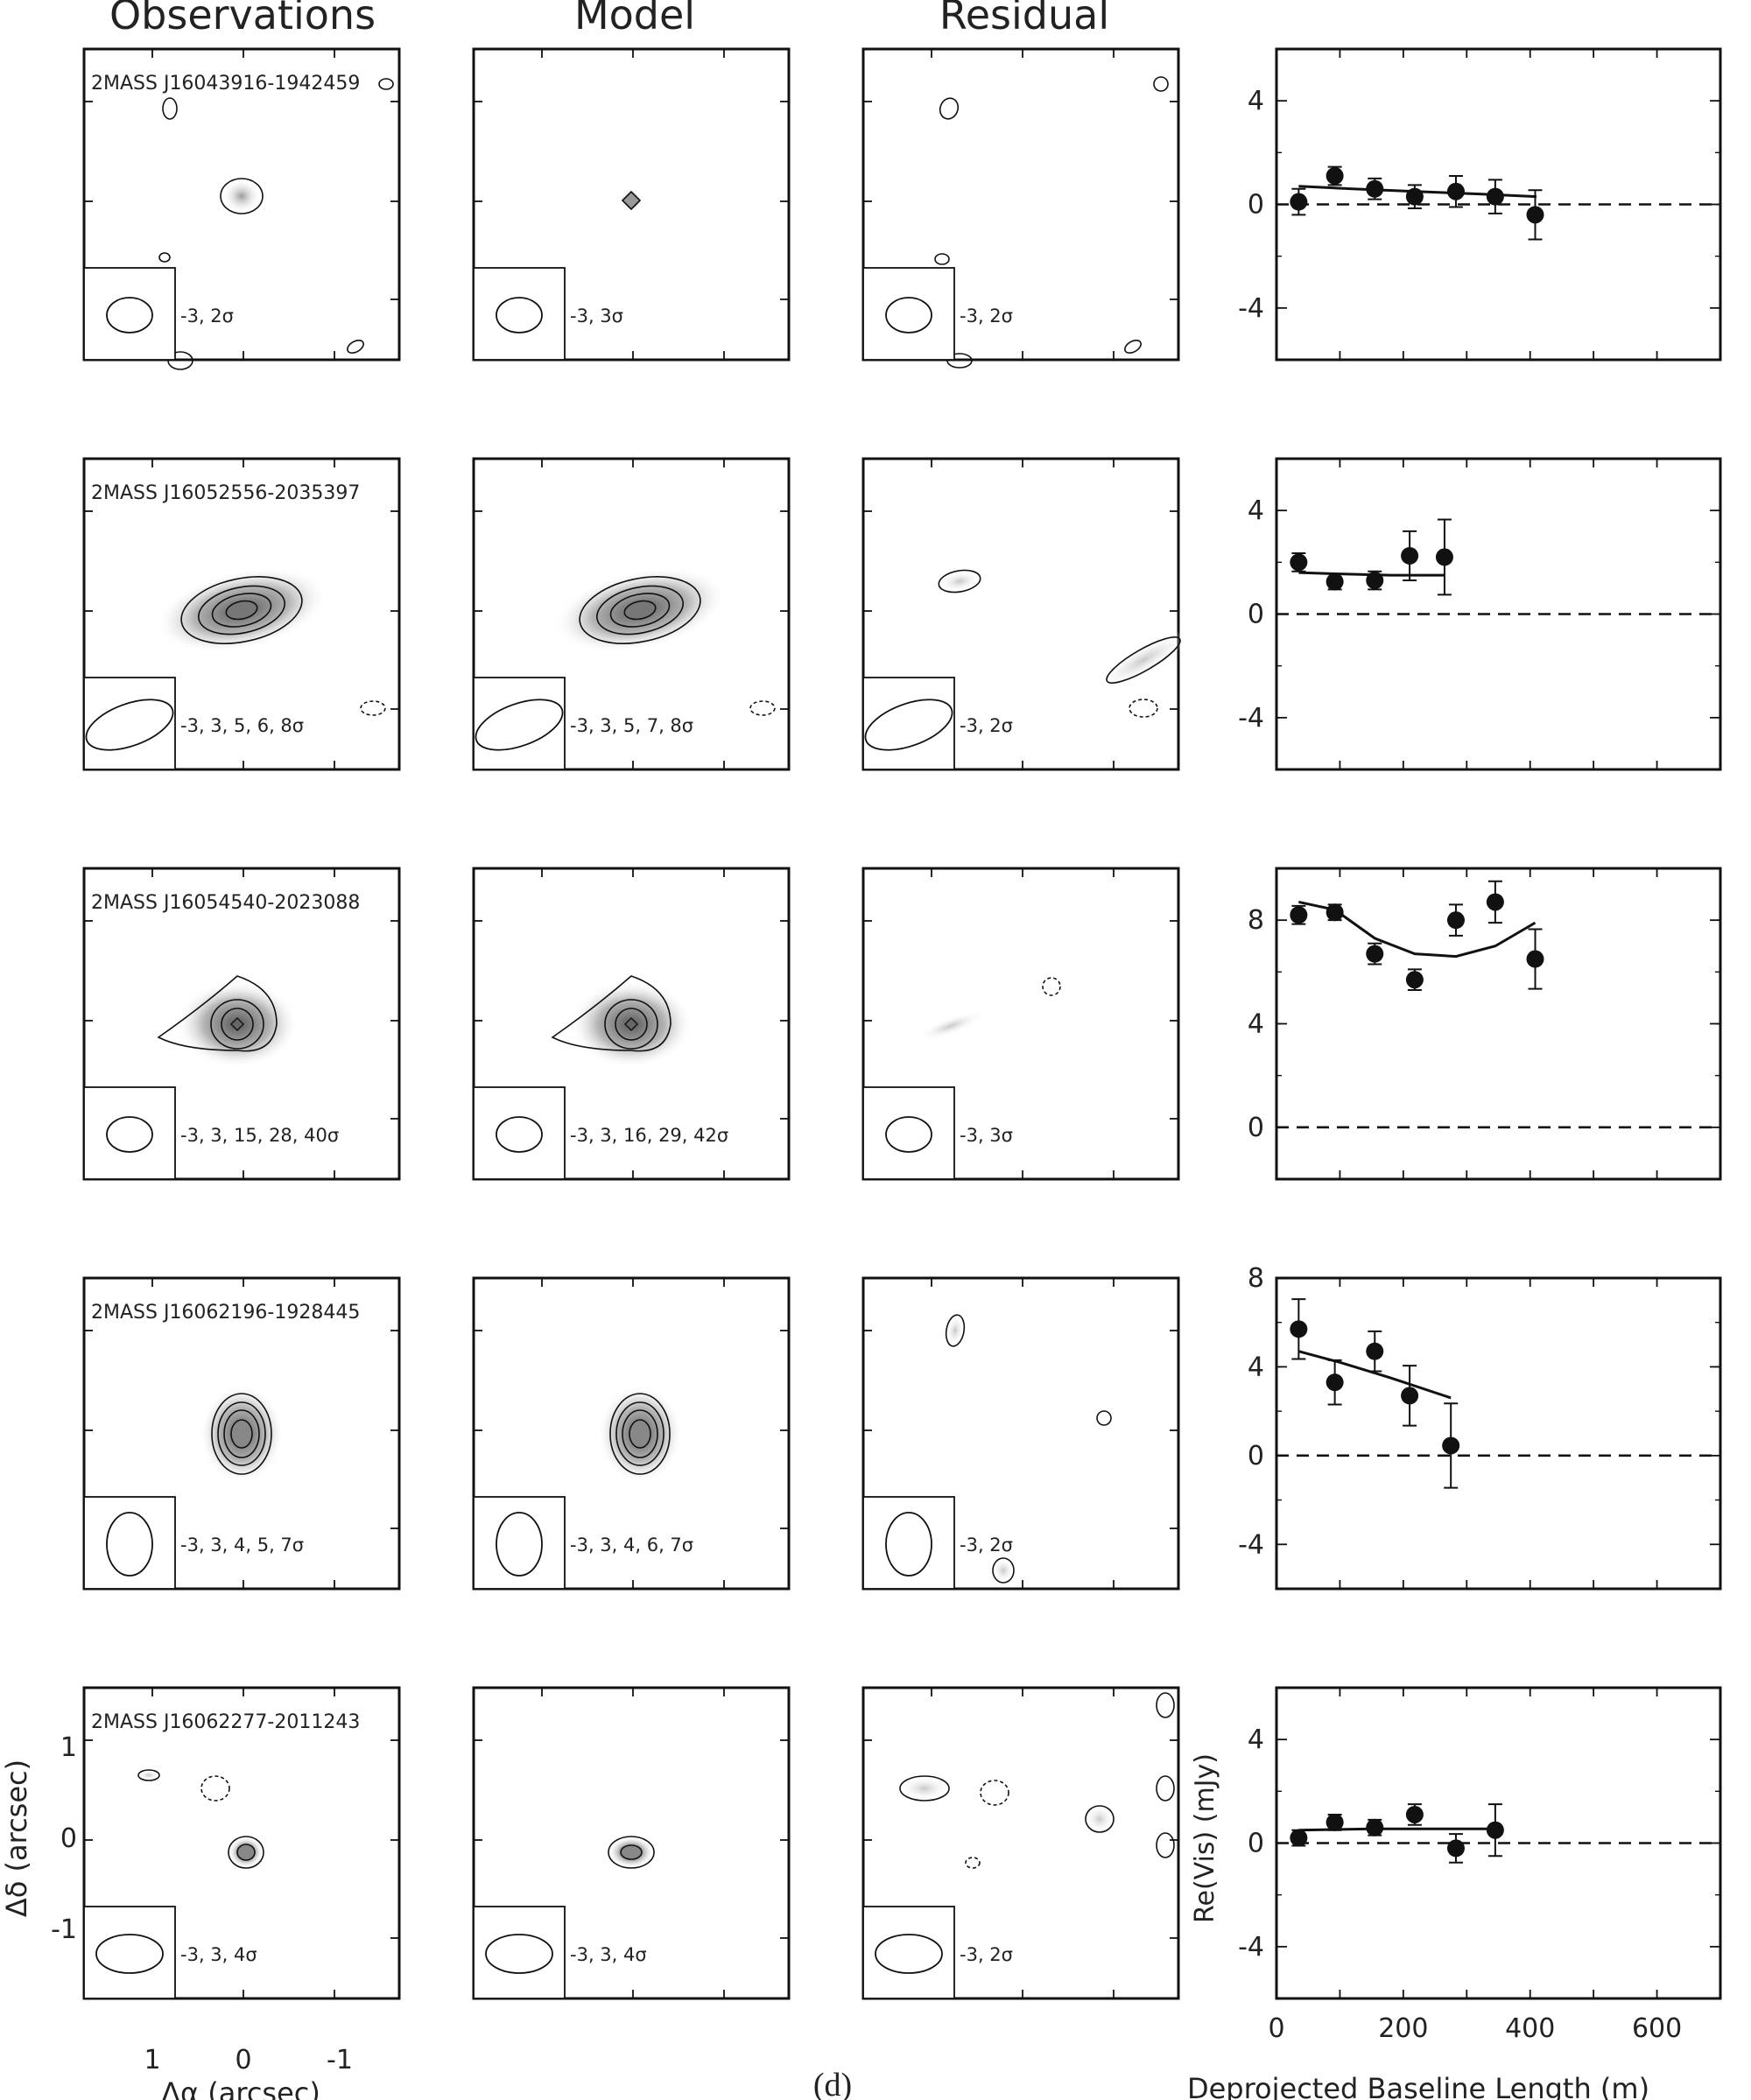 This screenshot has width=1751, height=2100. I want to click on source-name: 2MASS J16062196-1928445, so click(225, 1313).